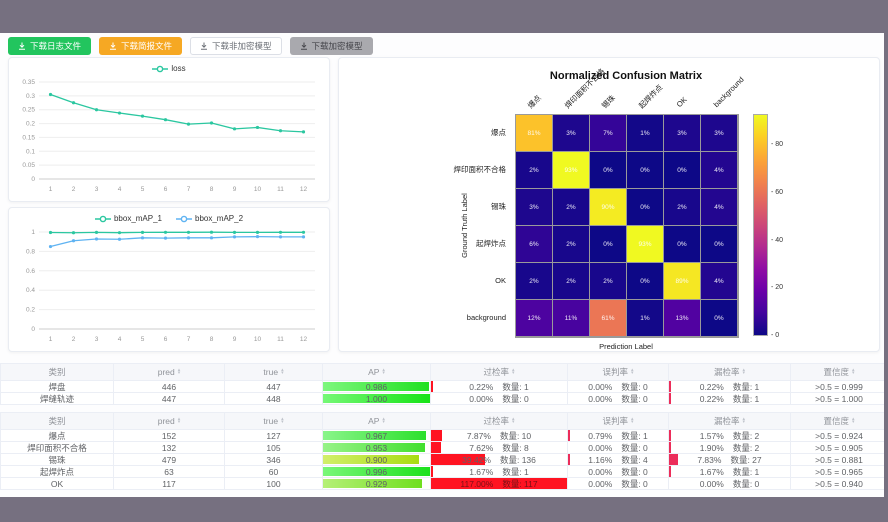  What do you see at coordinates (499, 448) in the screenshot?
I see `rate-cell: 7.62% 数量: 8` at bounding box center [499, 448].